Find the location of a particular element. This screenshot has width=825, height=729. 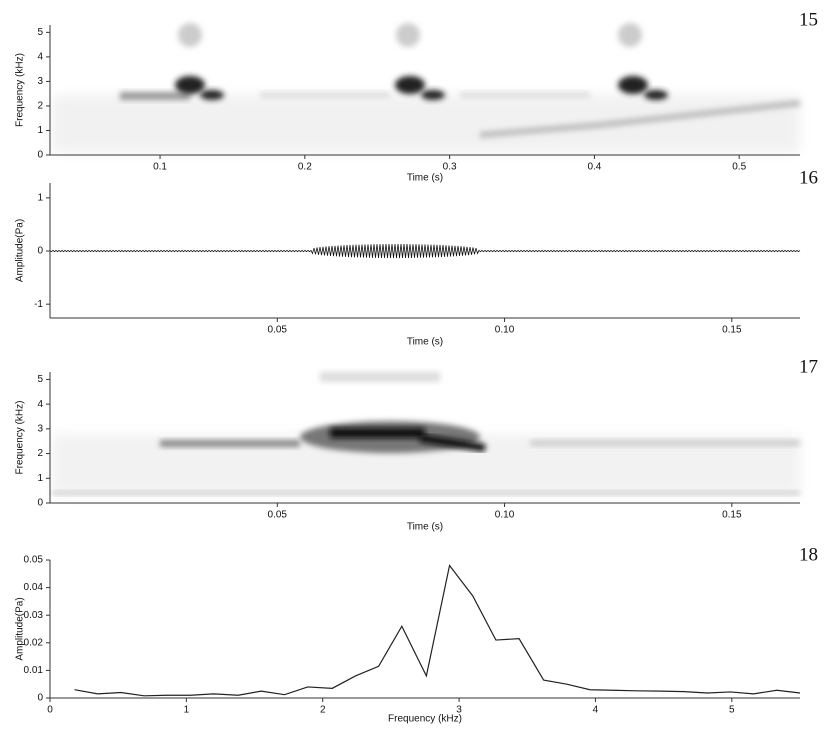

waveform-trace is located at coordinates (425, 251).